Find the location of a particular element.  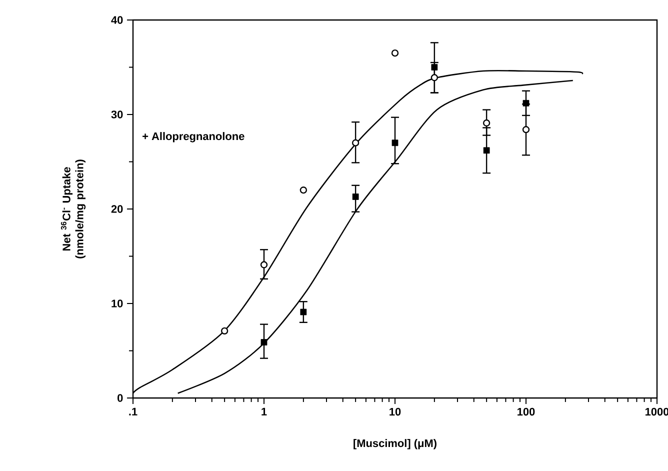

y-tick-label: 0 is located at coordinates (120, 398).